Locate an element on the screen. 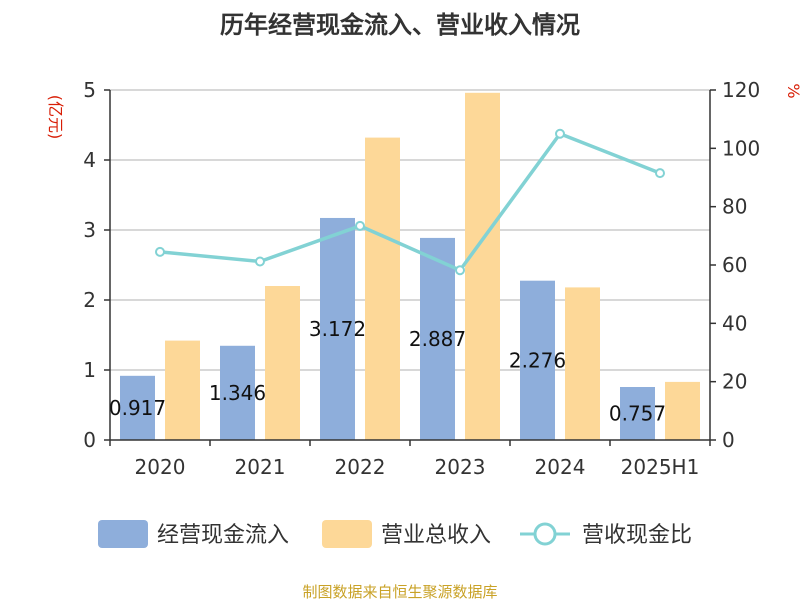 Image resolution: width=800 pixels, height=600 pixels. left-tick-label: 0 is located at coordinates (89, 440).